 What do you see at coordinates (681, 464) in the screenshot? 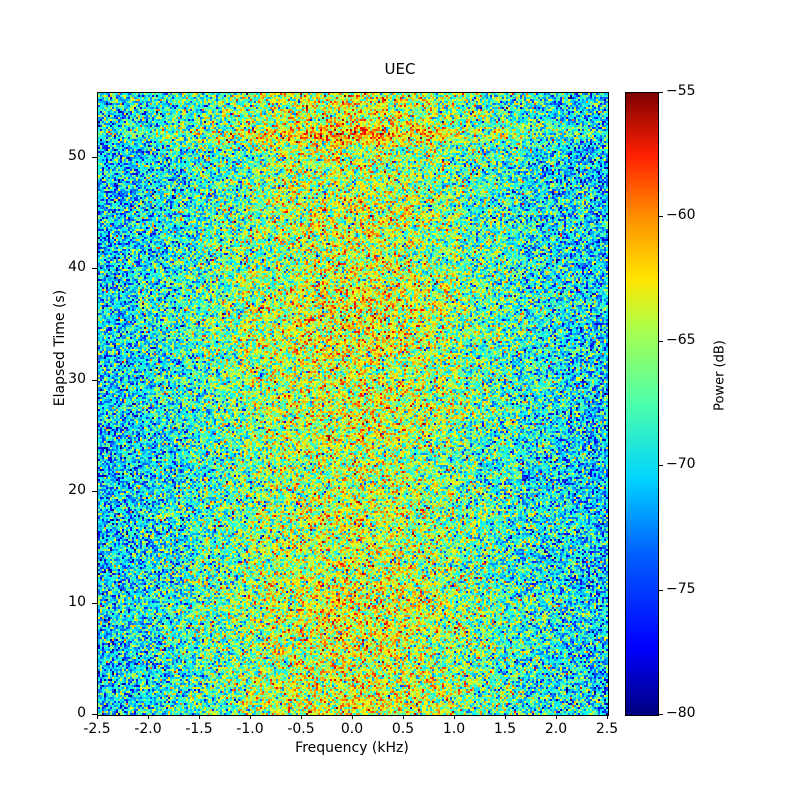
I see `colorbar-tick-label: −70` at bounding box center [681, 464].